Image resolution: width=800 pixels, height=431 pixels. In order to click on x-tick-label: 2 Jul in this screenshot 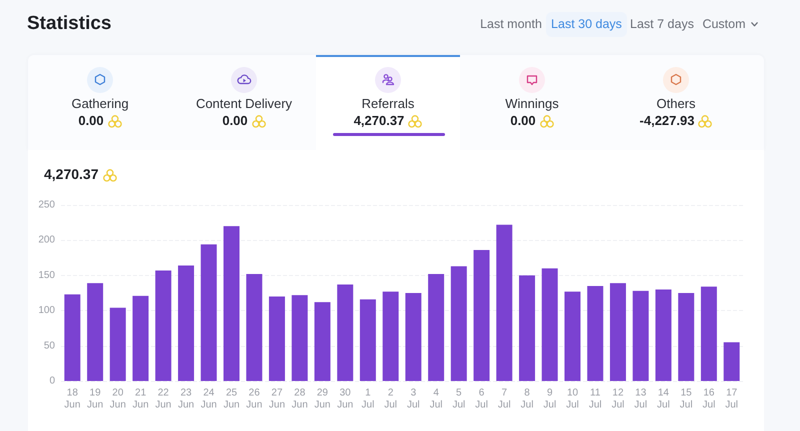, I will do `click(391, 399)`.